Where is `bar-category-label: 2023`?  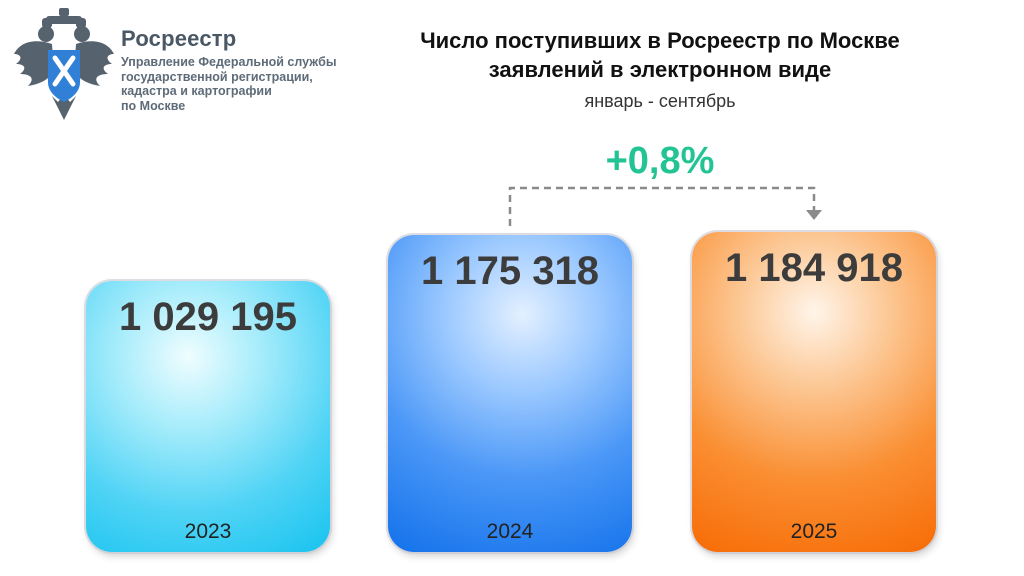
bar-category-label: 2023 is located at coordinates (208, 531).